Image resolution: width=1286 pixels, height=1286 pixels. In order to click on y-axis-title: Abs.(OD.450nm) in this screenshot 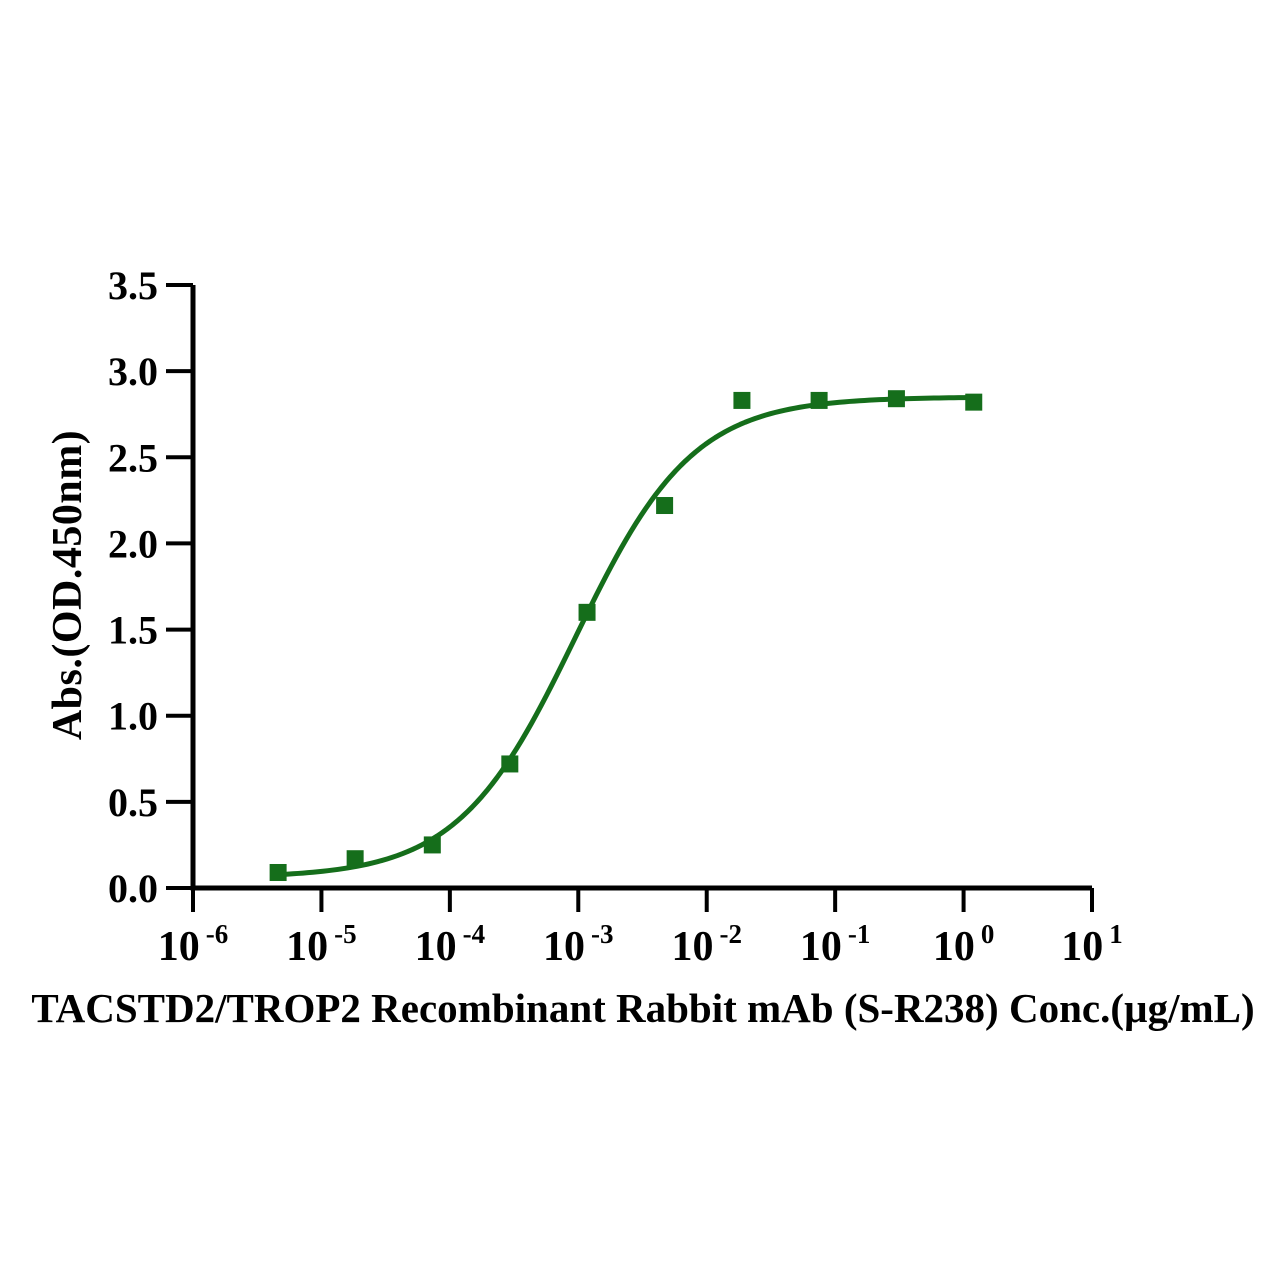, I will do `click(68, 585)`.